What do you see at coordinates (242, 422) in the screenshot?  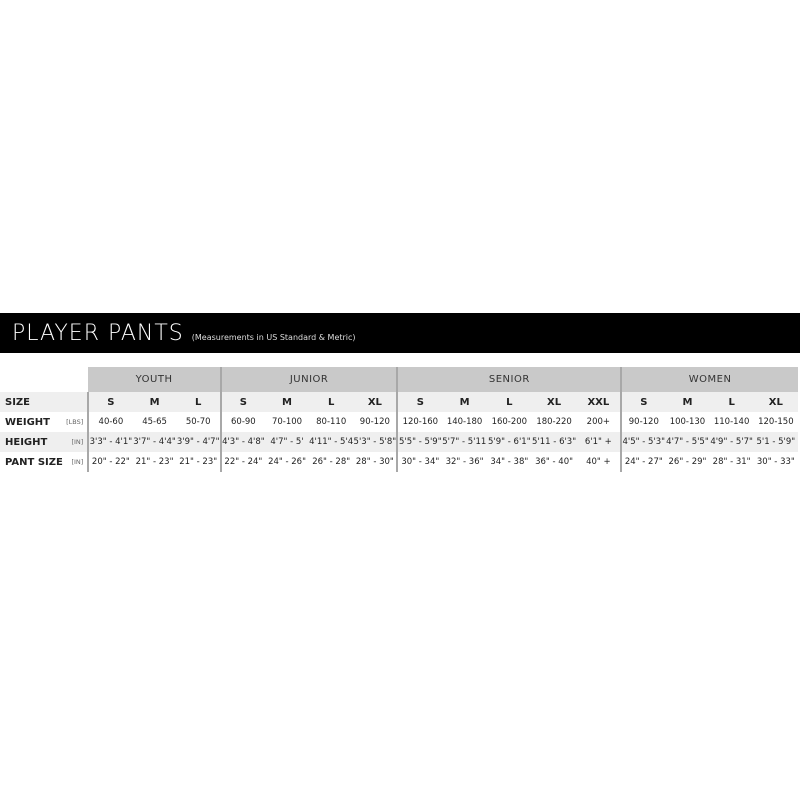 I see `cell: 60-90` at bounding box center [242, 422].